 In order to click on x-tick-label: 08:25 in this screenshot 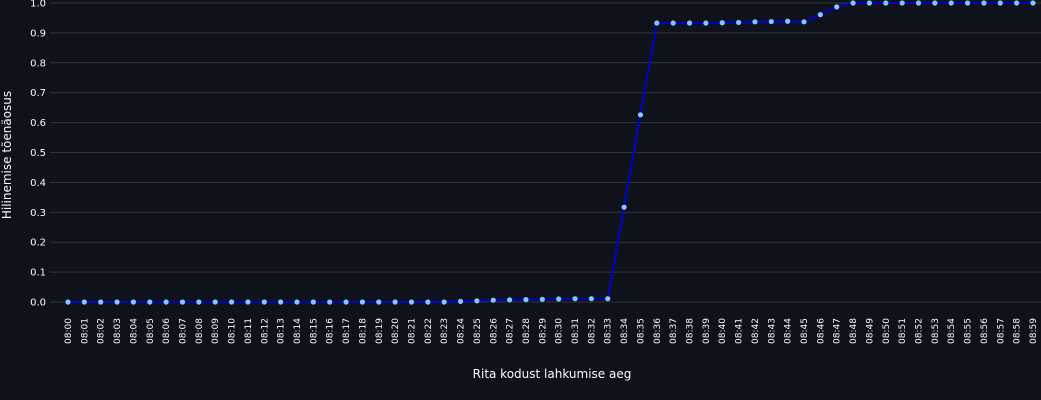, I will do `click(478, 331)`.